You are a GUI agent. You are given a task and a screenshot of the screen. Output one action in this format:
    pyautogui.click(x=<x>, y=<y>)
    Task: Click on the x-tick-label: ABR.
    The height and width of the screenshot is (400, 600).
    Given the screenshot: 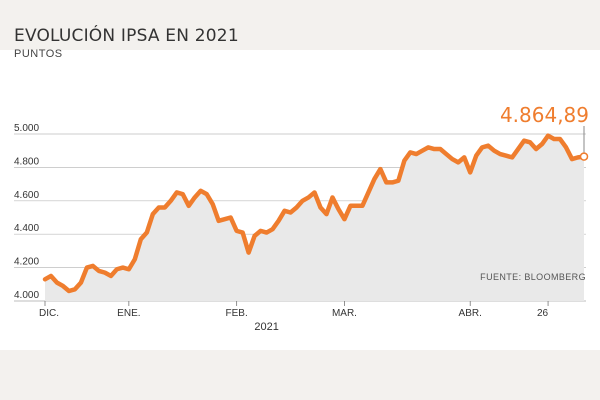 What is the action you would take?
    pyautogui.click(x=470, y=313)
    